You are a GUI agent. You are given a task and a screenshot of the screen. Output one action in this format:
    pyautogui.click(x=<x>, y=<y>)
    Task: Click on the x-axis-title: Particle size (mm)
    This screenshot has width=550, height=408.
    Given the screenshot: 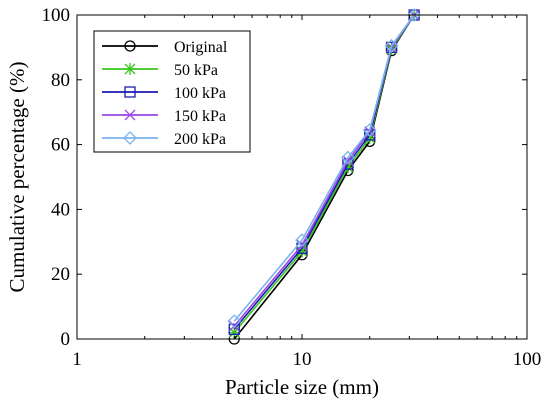 What is the action you would take?
    pyautogui.click(x=302, y=387)
    